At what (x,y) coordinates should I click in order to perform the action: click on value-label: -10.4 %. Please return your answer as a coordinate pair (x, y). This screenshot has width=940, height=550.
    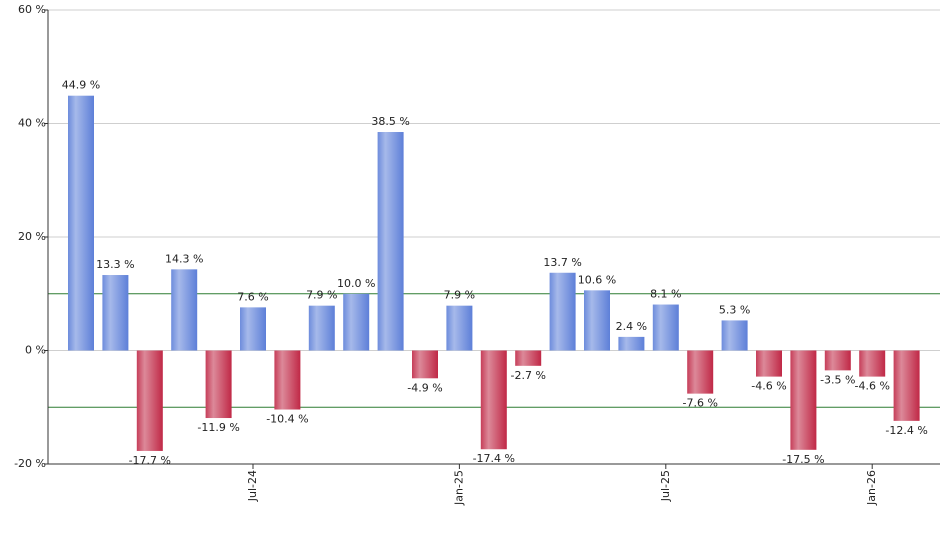
    Looking at the image, I should click on (287, 419).